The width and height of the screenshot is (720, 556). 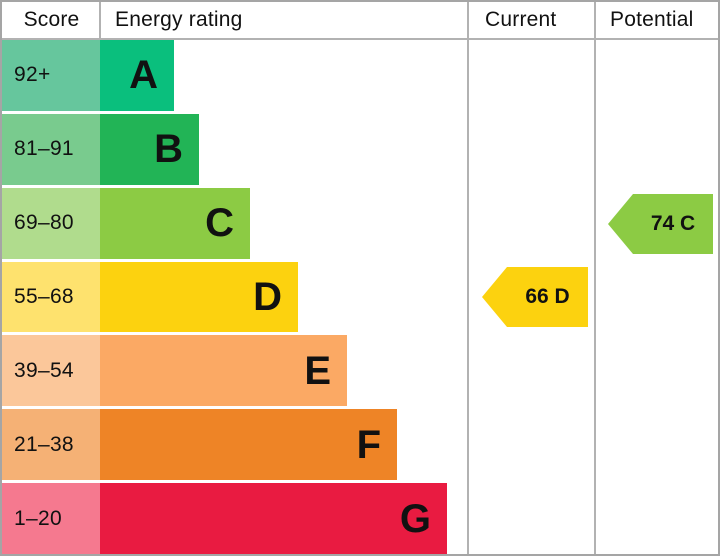 I want to click on score-cell: 1–20, so click(x=51, y=518).